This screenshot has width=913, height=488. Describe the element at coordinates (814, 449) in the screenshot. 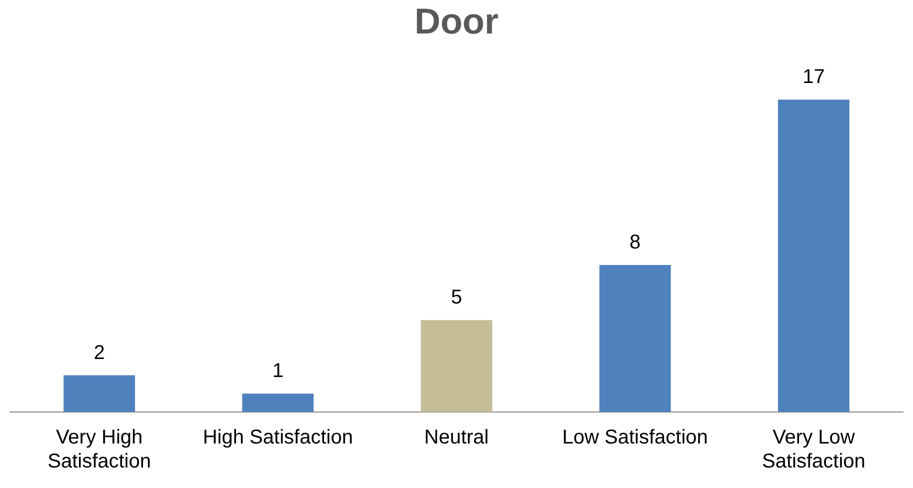

I see `x-tick-label: Very Low Satisfaction` at that location.